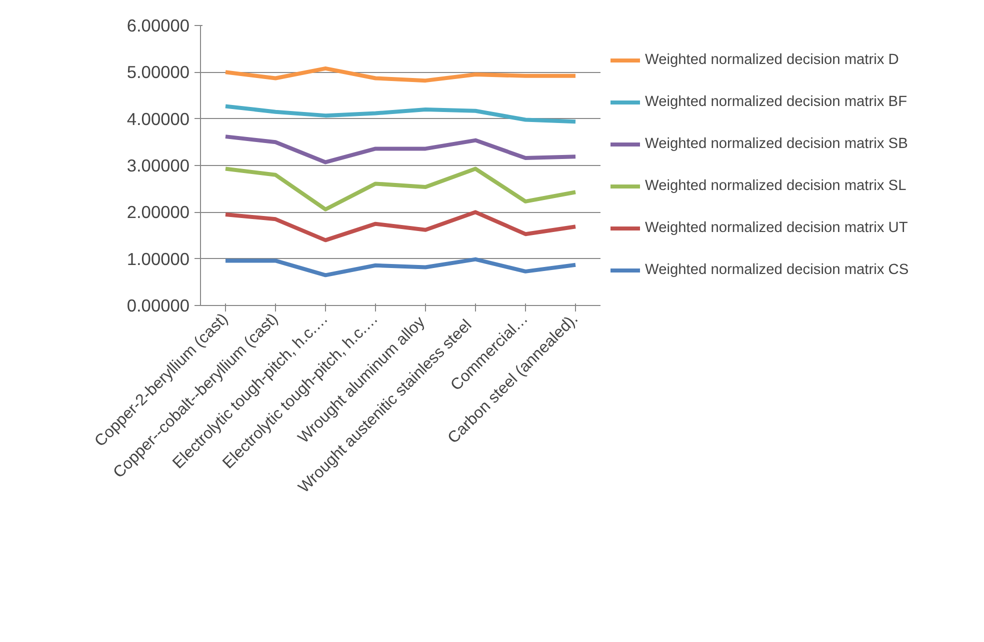 This screenshot has width=984, height=642. Describe the element at coordinates (158, 26) in the screenshot. I see `y-tick-label: 6.00000` at that location.